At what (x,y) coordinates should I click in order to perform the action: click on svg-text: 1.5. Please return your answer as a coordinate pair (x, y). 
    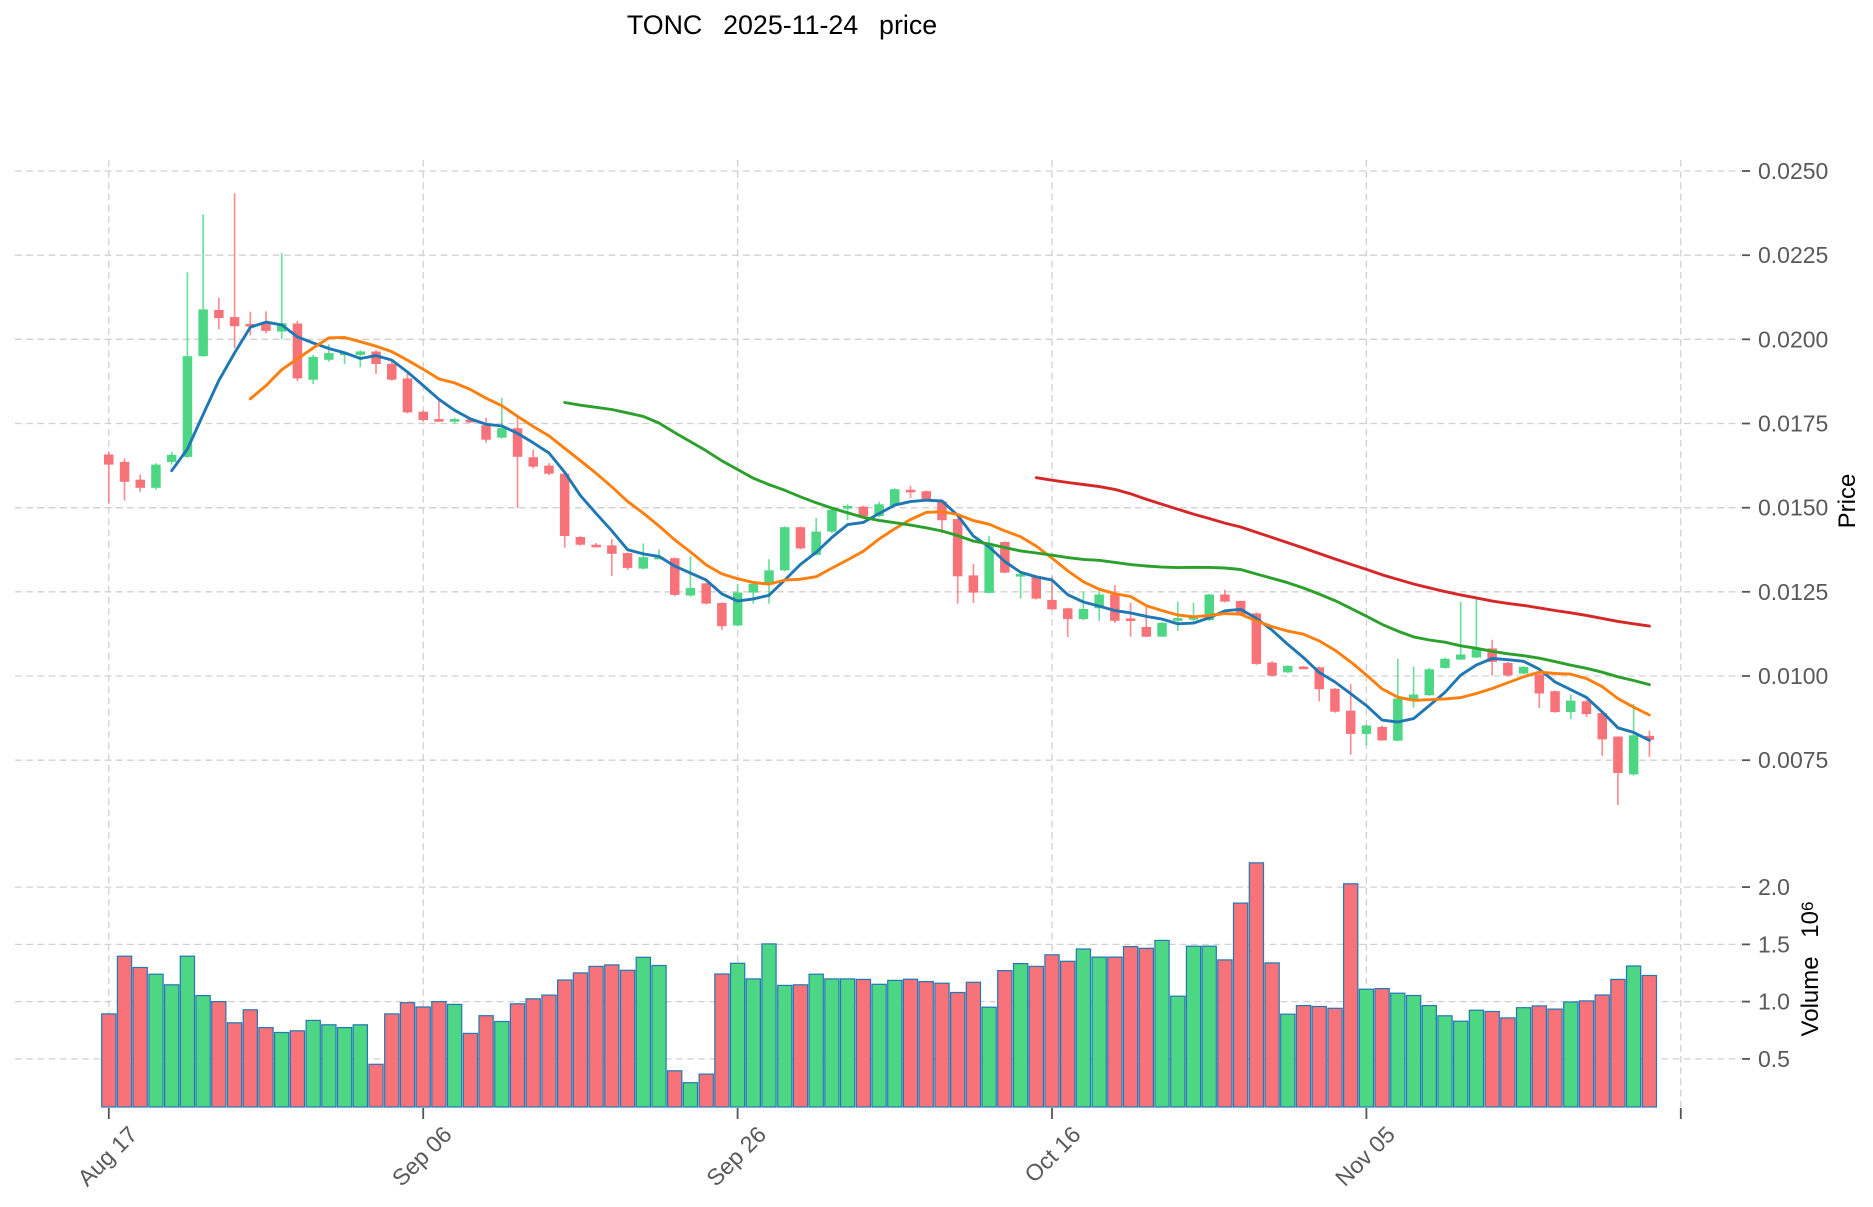
    Looking at the image, I should click on (1774, 944).